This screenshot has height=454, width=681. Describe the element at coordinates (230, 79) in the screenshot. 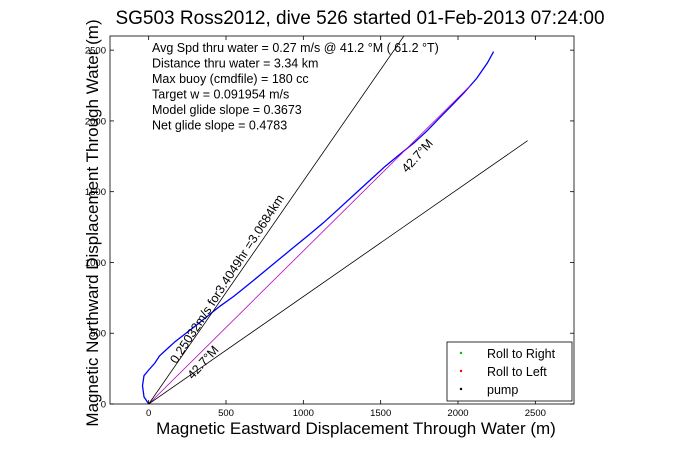

I see `info-line: Max buoy (cmdfile) = 180 cc` at that location.